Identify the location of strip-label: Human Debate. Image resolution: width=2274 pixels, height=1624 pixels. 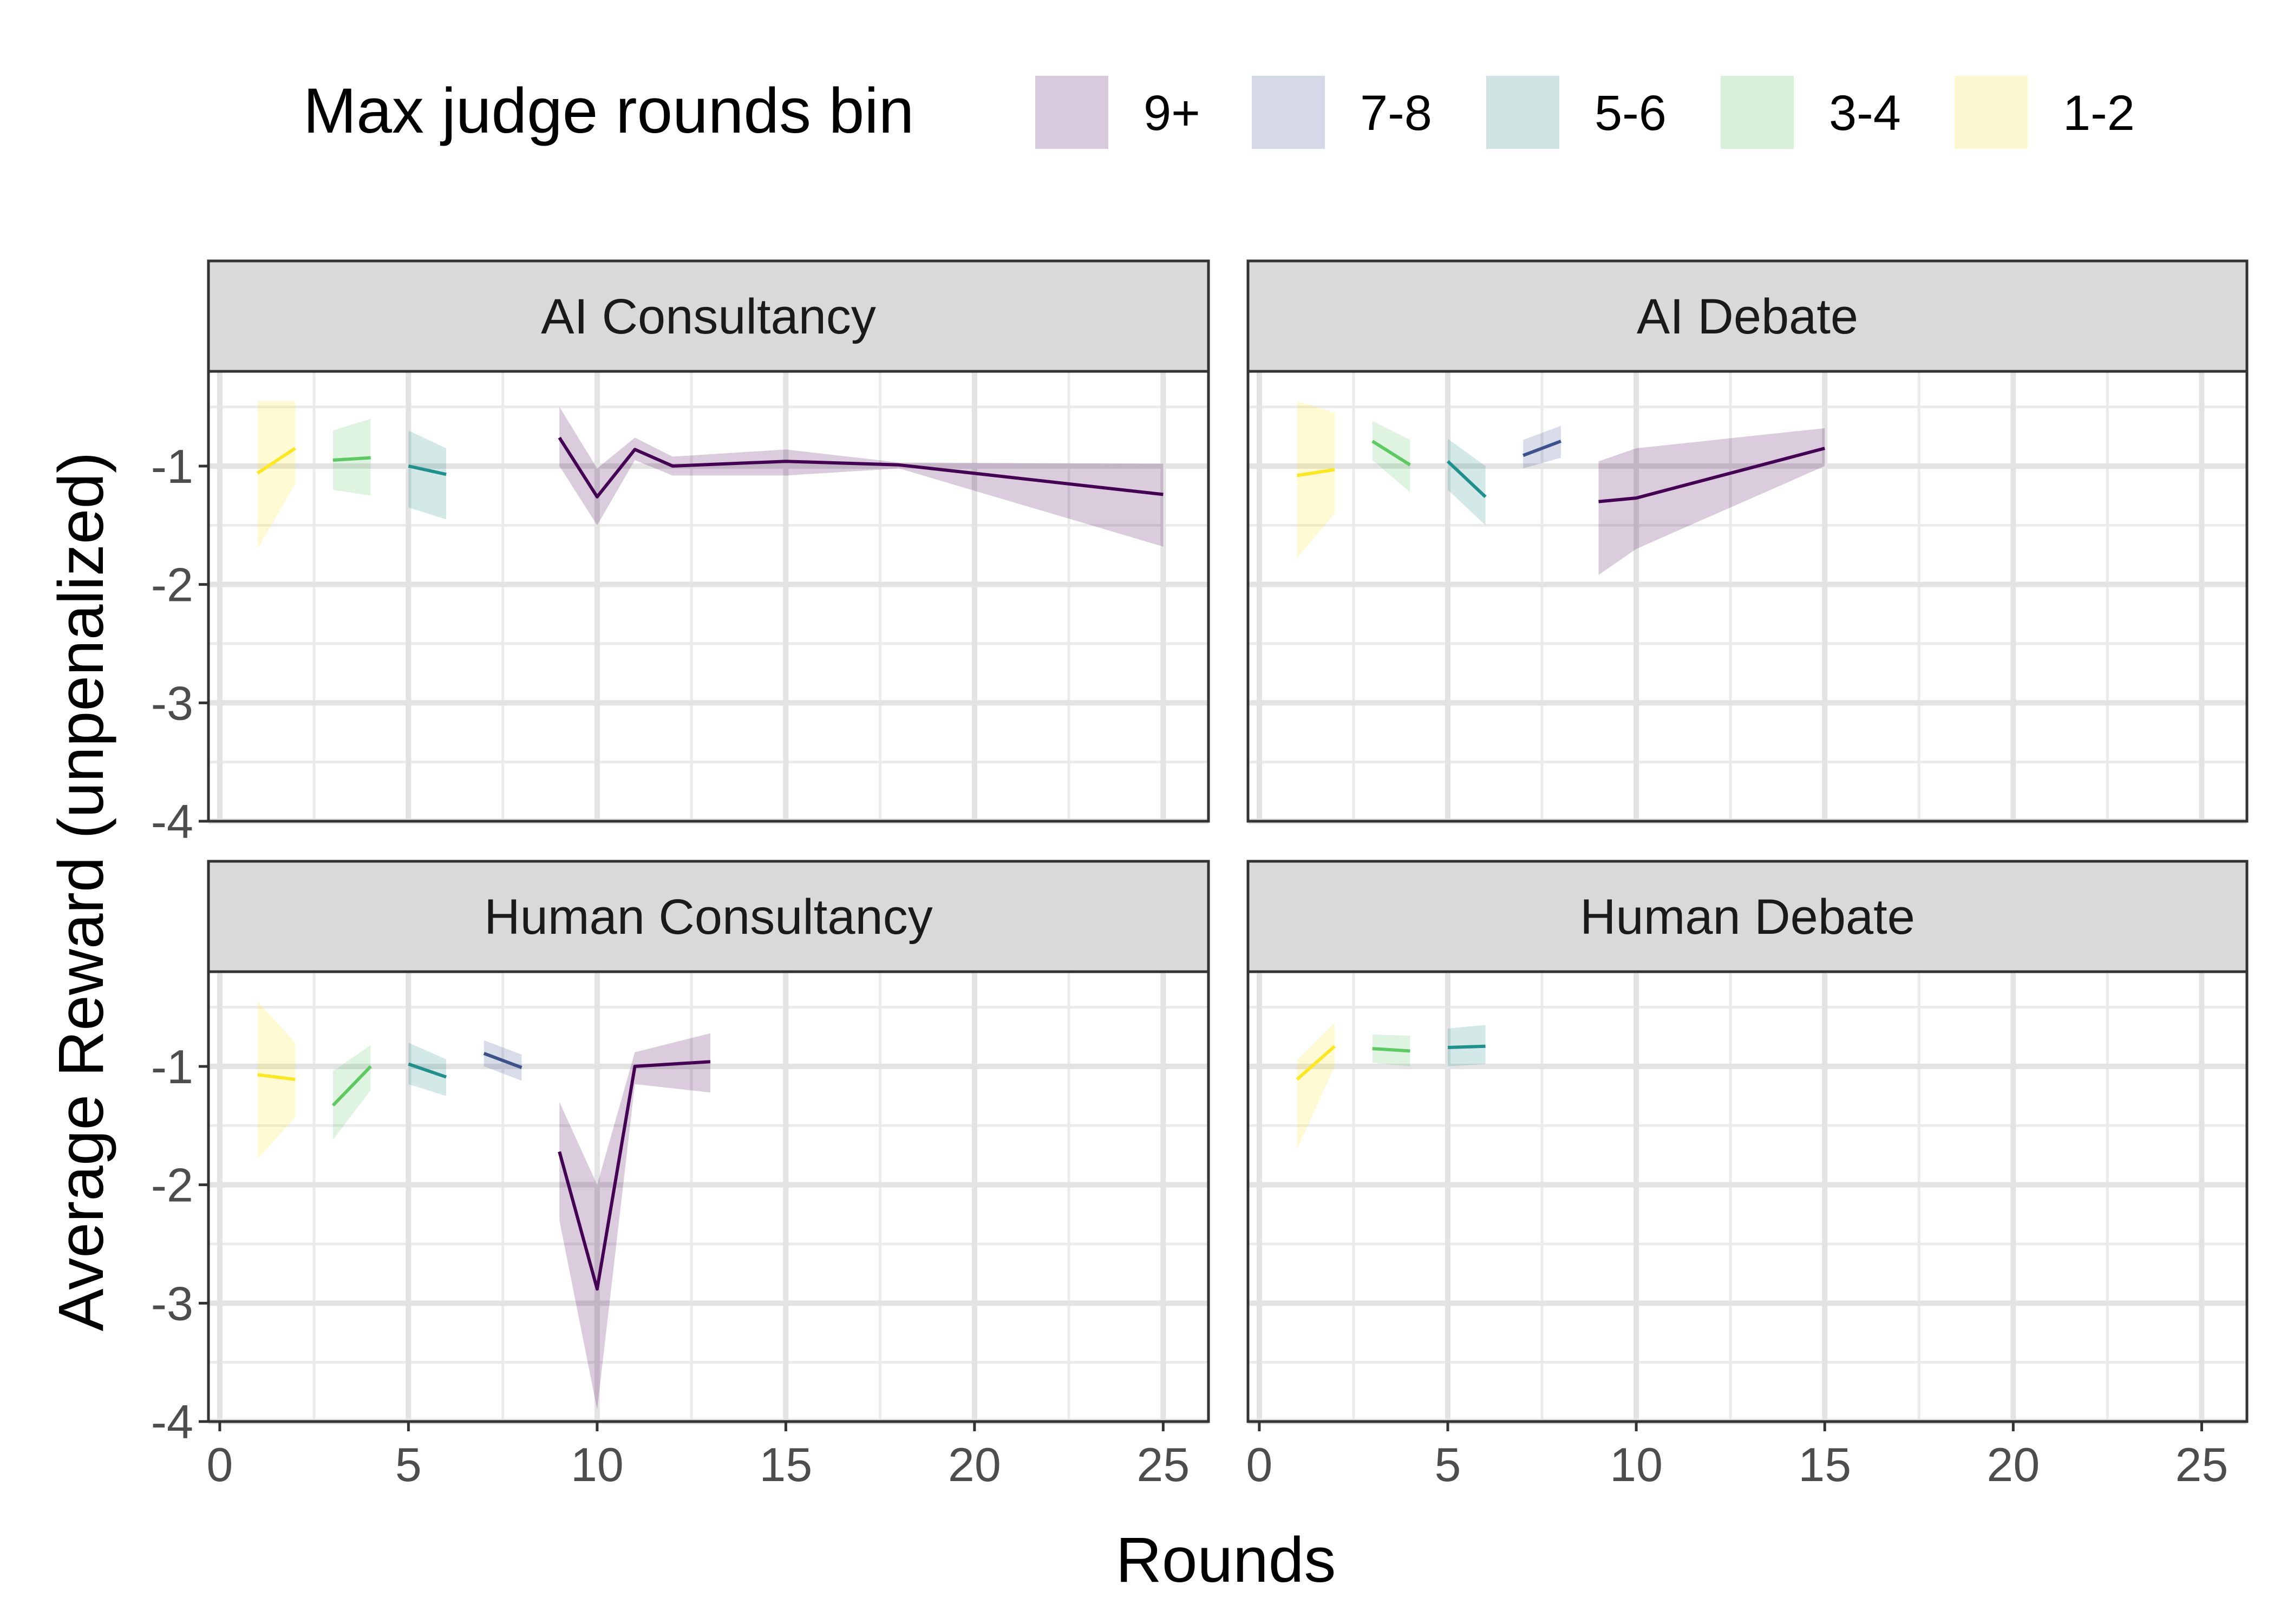
(1748, 917).